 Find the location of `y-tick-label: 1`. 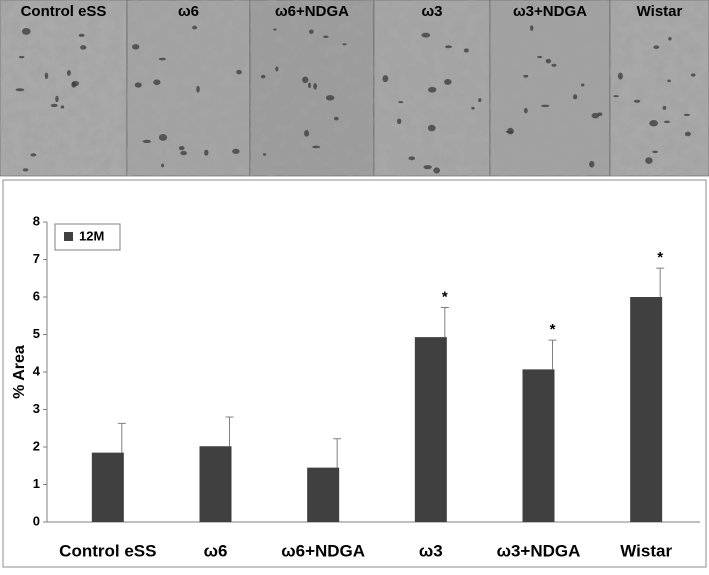

y-tick-label: 1 is located at coordinates (36, 483).